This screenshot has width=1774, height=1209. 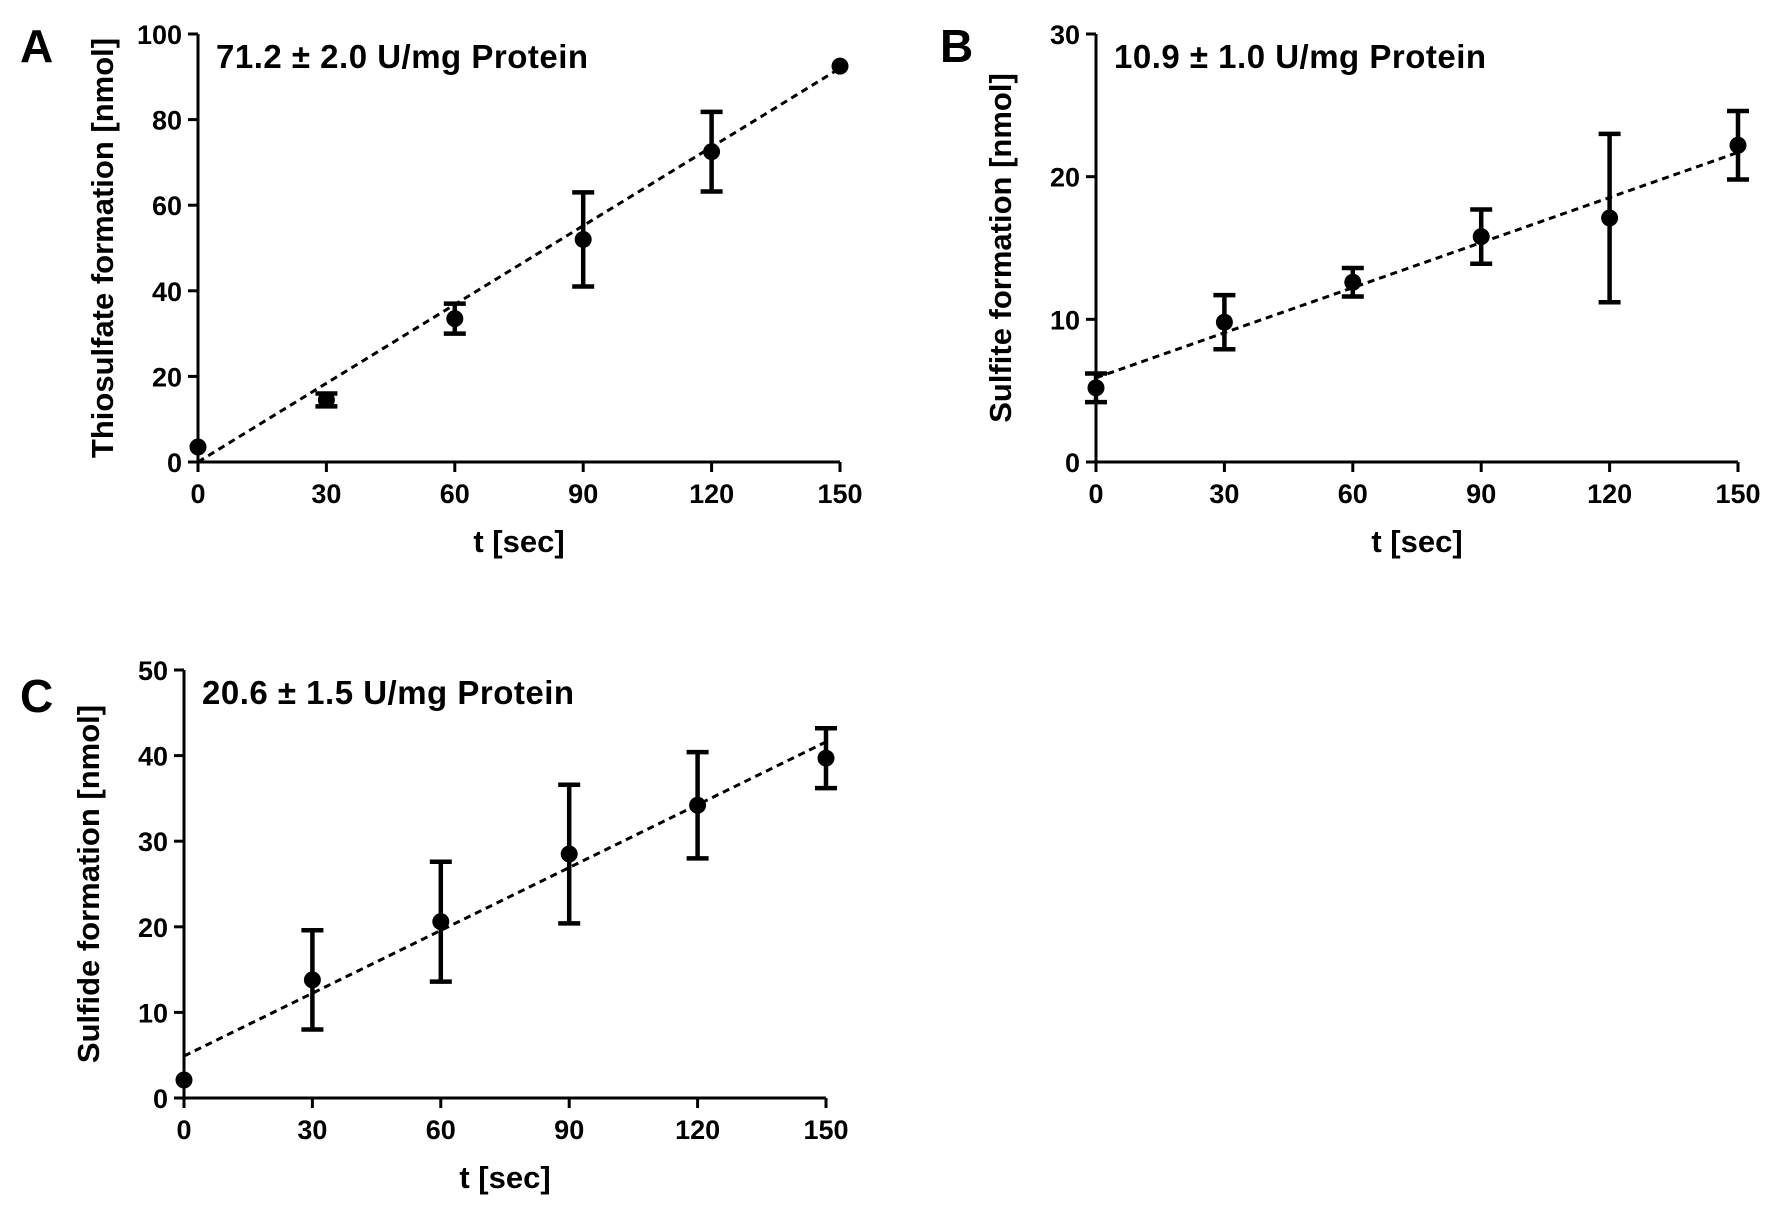 What do you see at coordinates (1300, 56) in the screenshot?
I see `rate-annotation: 10.9 ± 1.0 U/mg Protein` at bounding box center [1300, 56].